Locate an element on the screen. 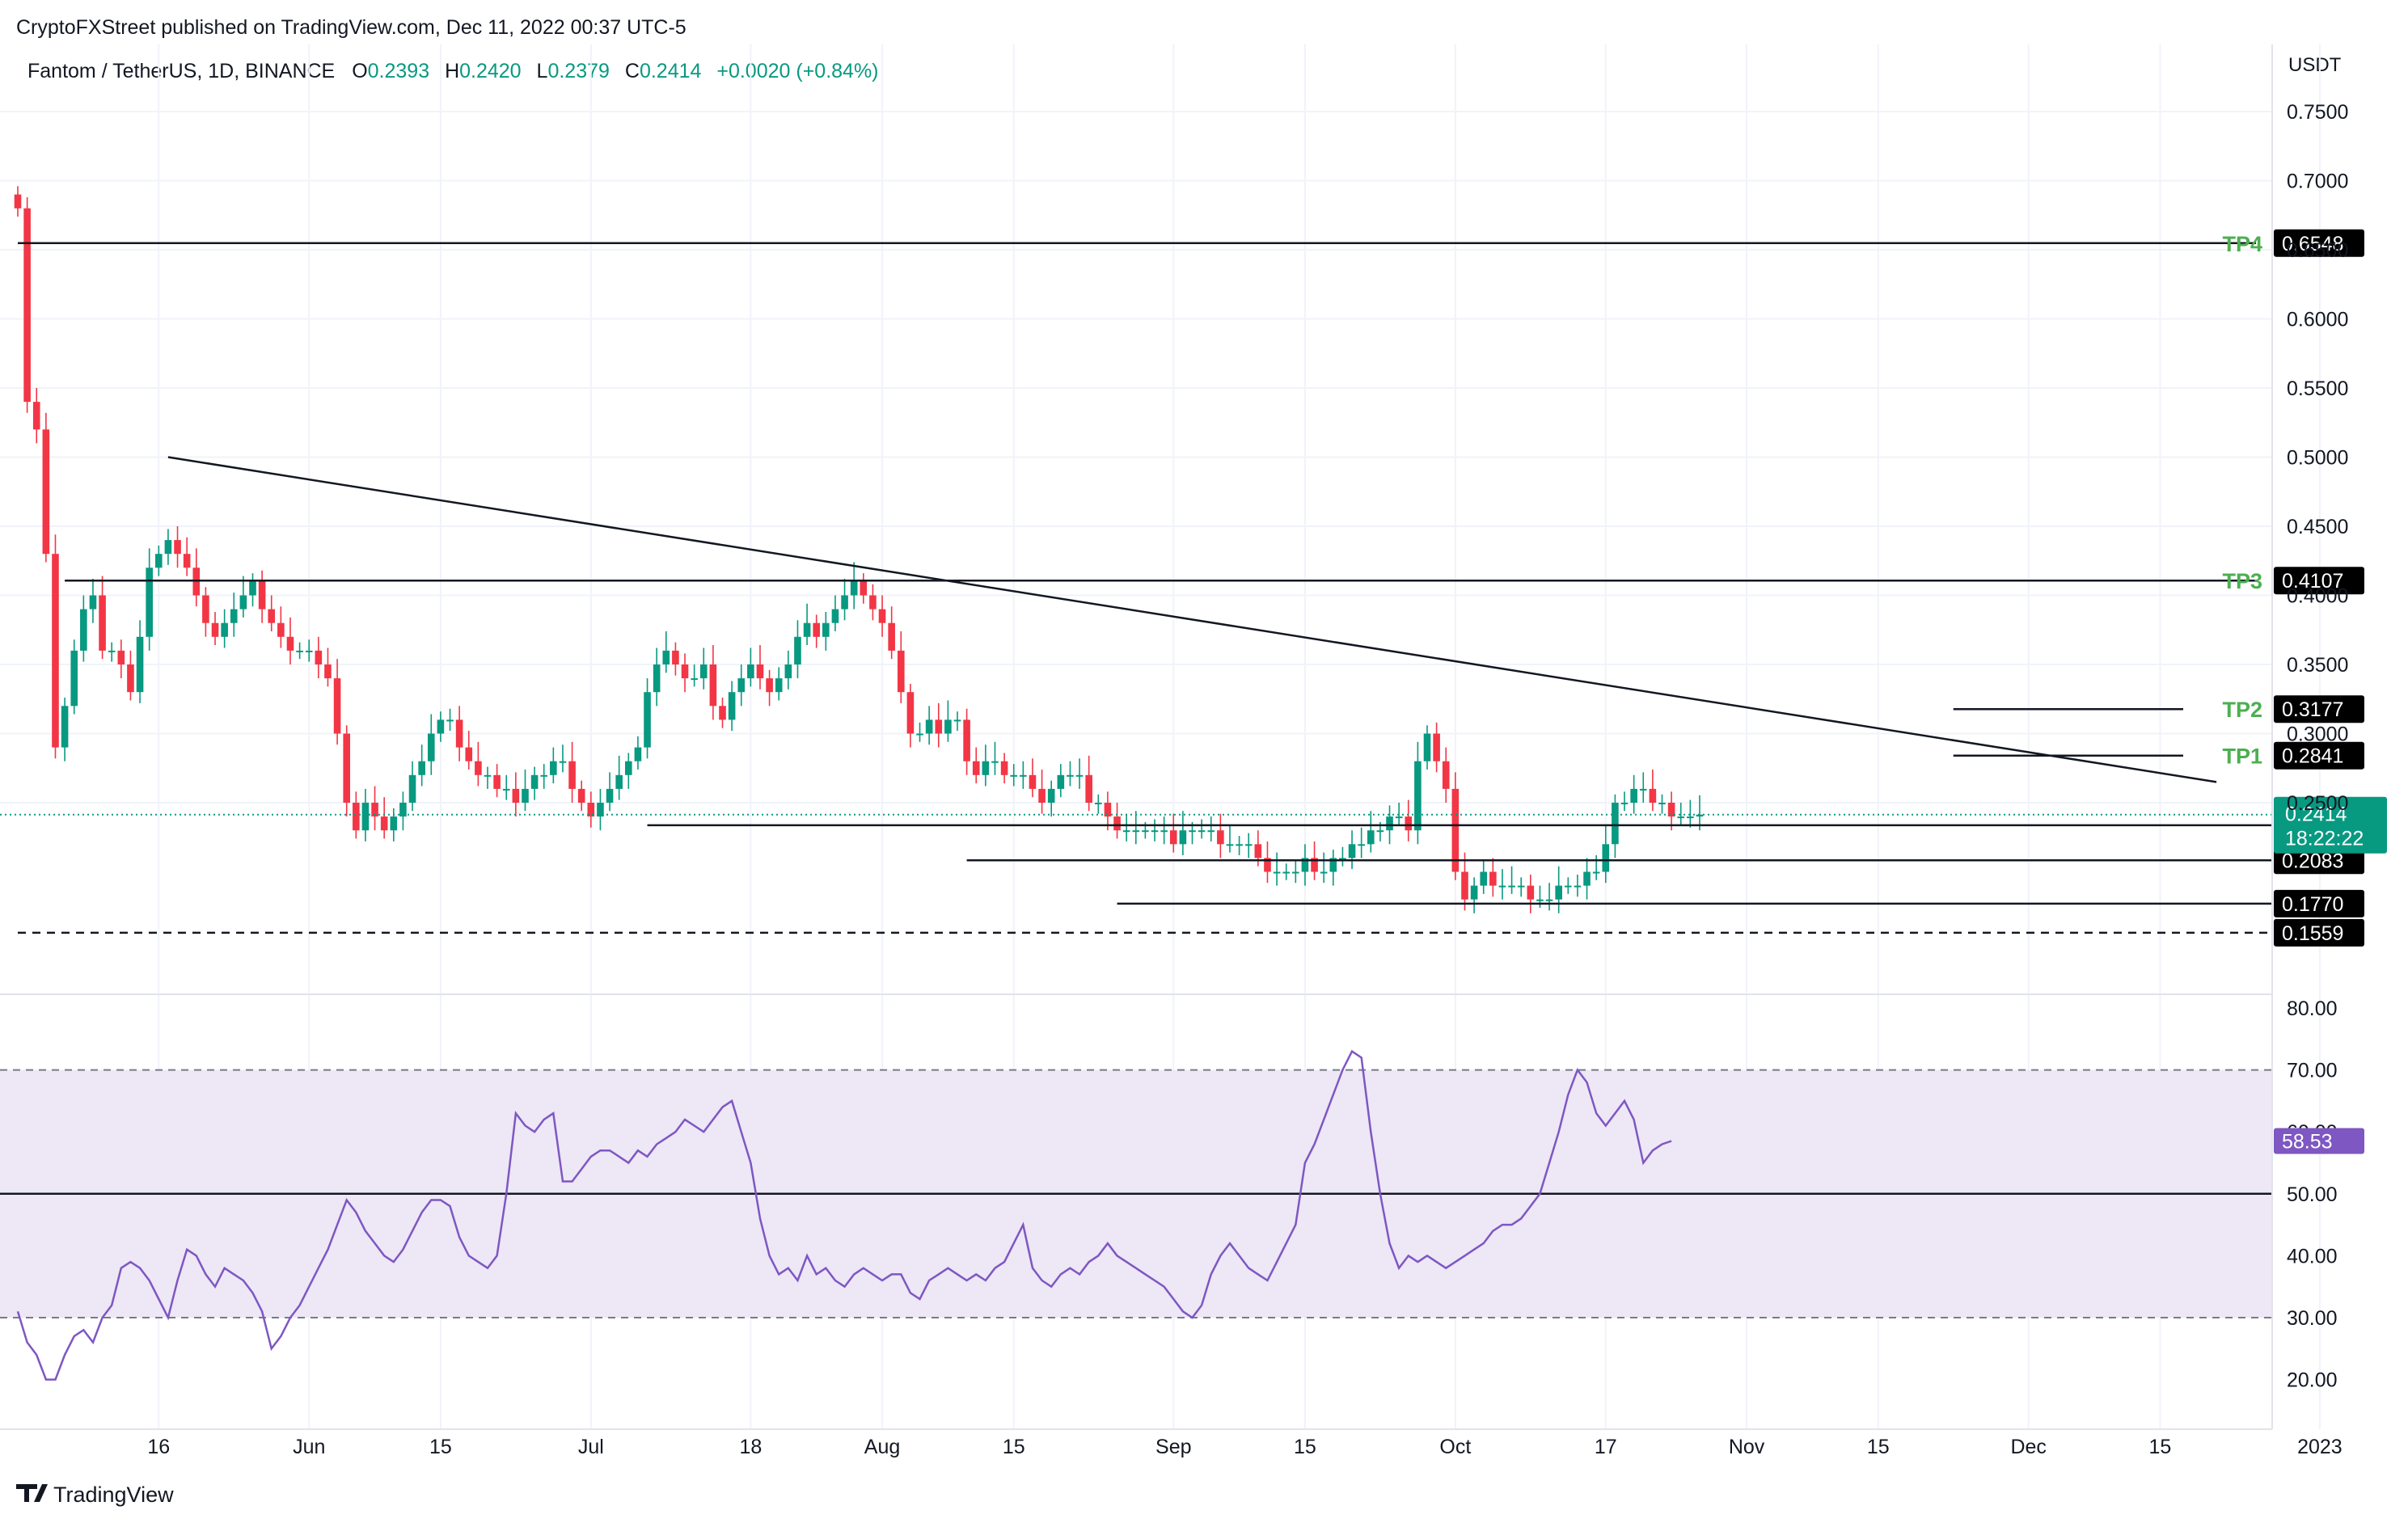  price-axis-title: USDT is located at coordinates (2315, 65).